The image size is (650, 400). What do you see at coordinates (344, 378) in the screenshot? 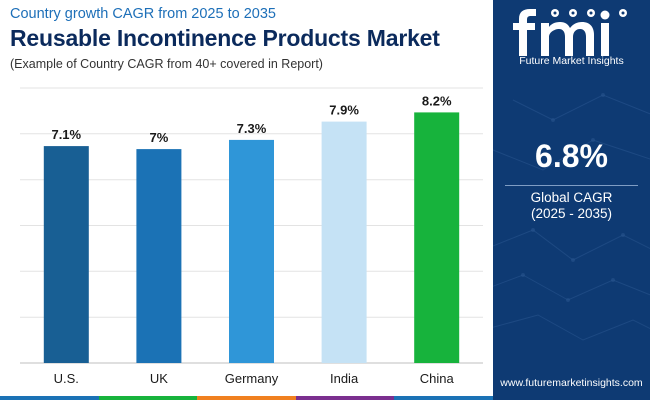
I see `x-tick-label: India` at bounding box center [344, 378].